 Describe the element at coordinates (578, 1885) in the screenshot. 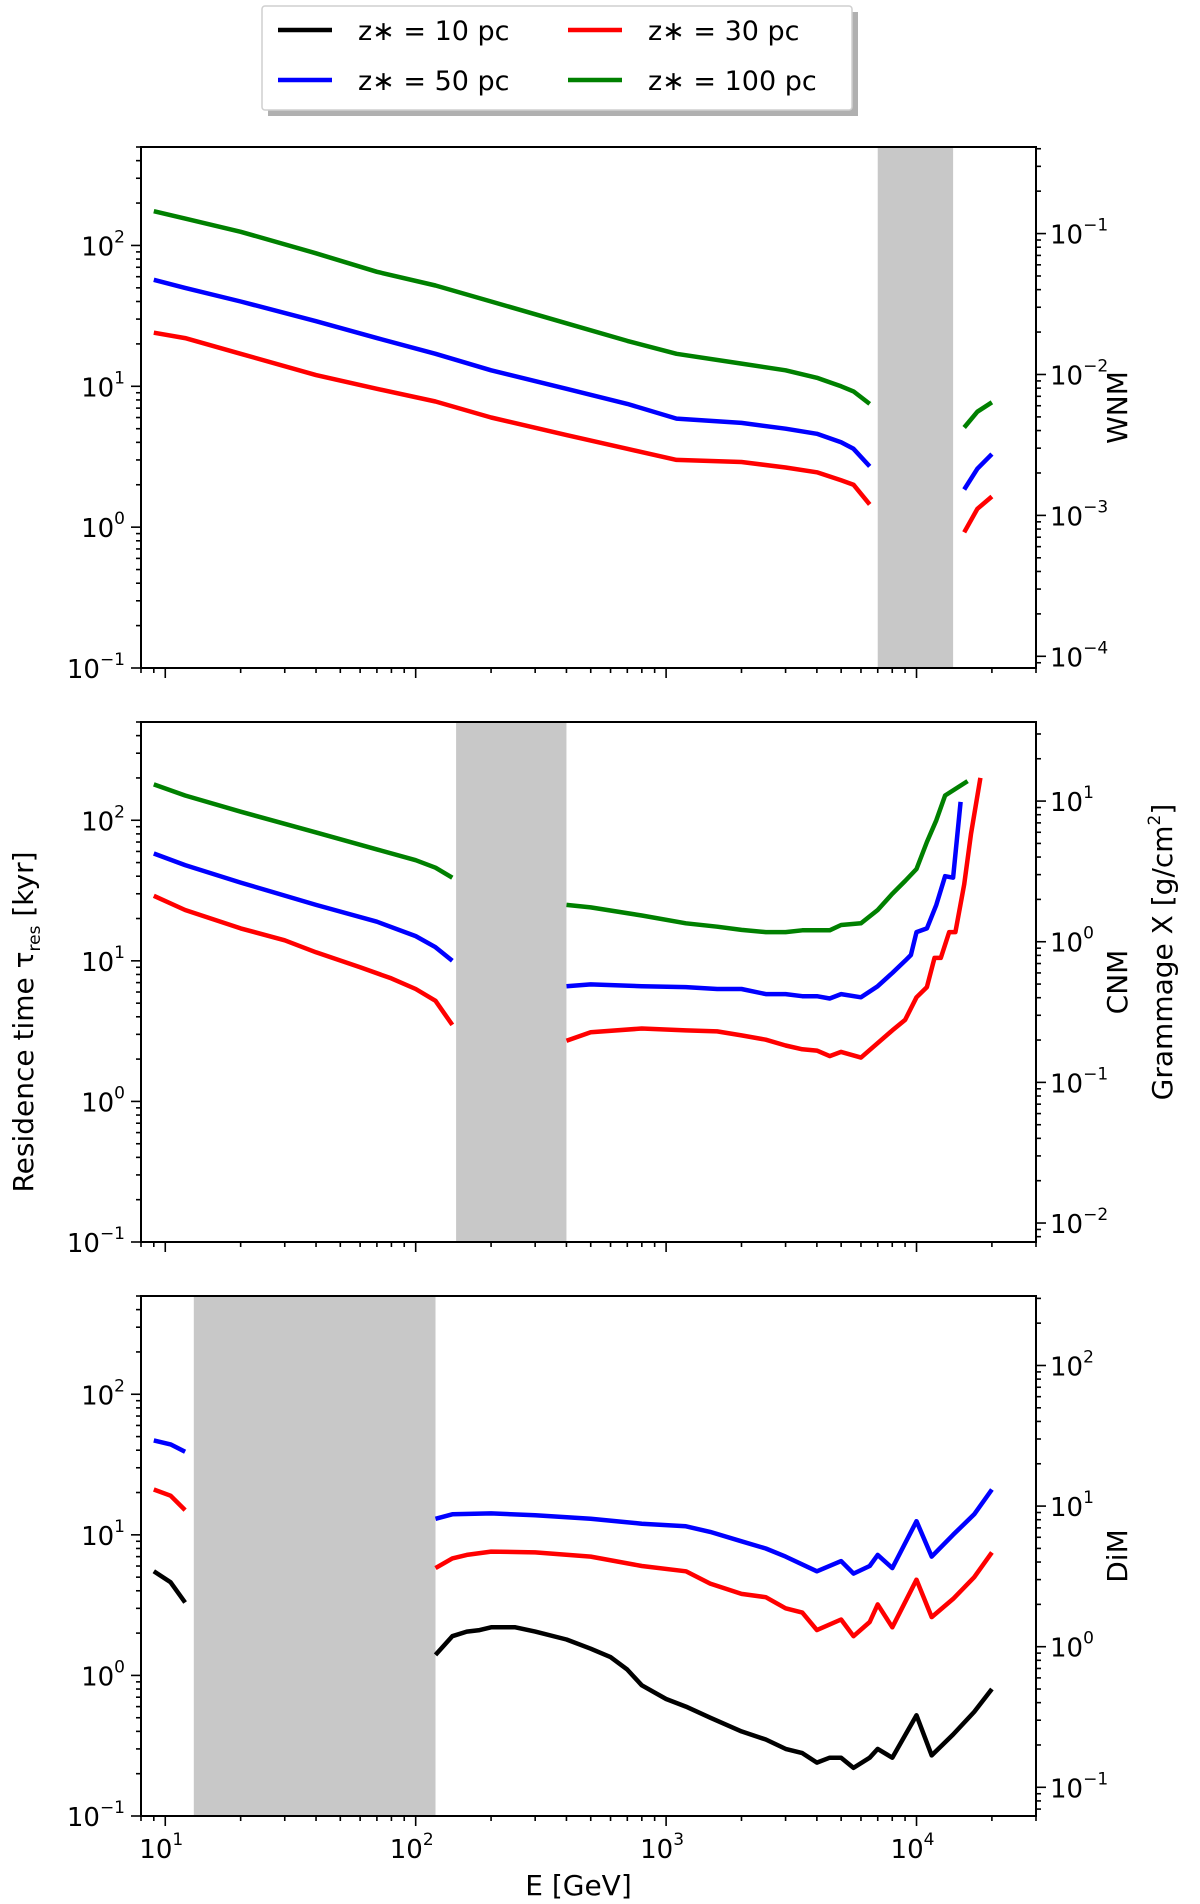

I see `x-axis-label: E [GeV]` at that location.